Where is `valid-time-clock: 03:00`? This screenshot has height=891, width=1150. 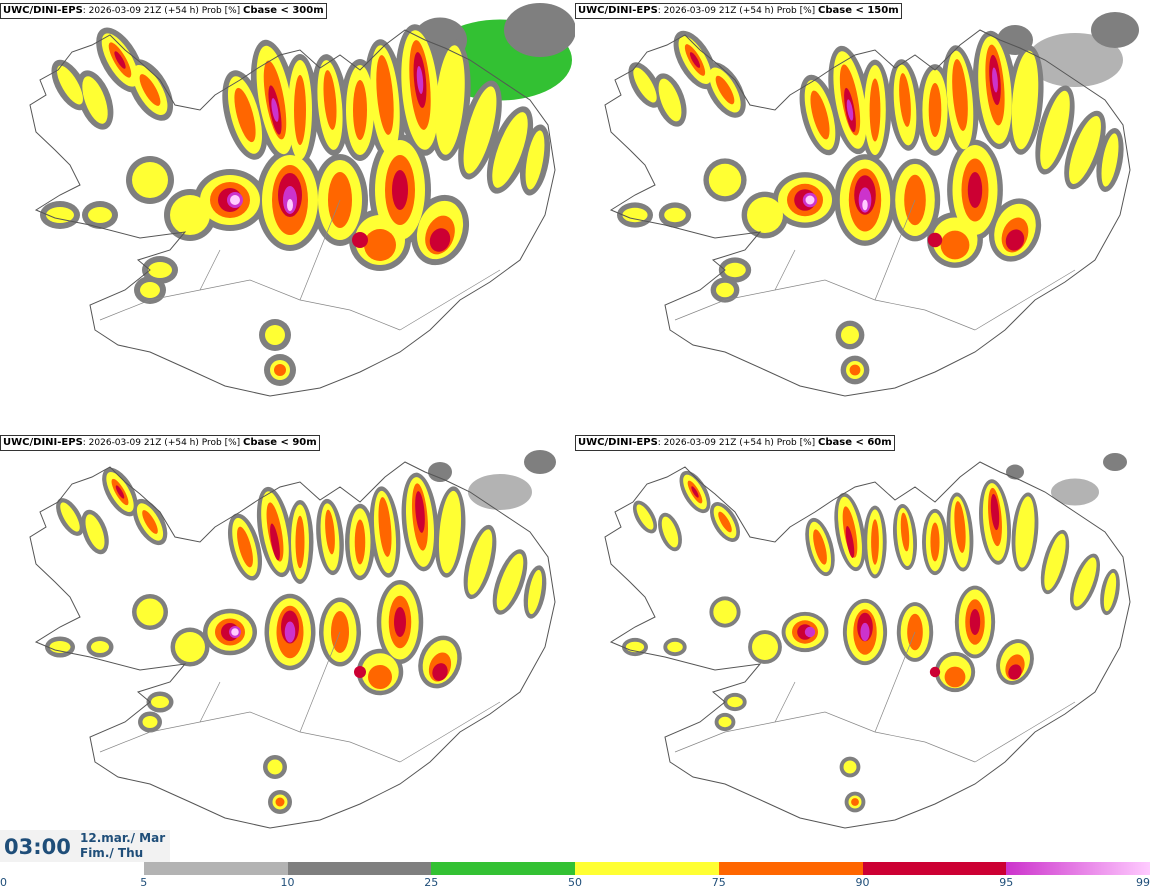 valid-time-clock: 03:00 is located at coordinates (37, 847).